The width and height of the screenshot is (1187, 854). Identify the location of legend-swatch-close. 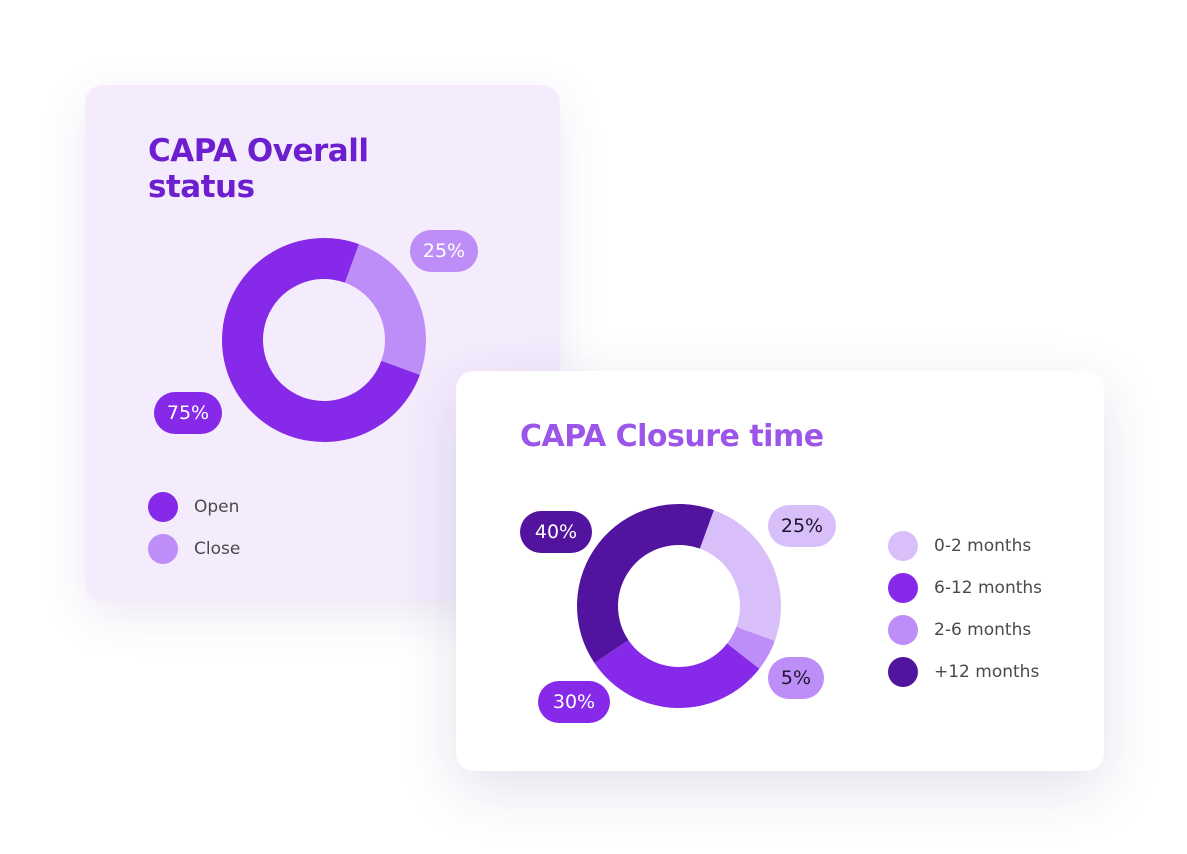
(163, 549).